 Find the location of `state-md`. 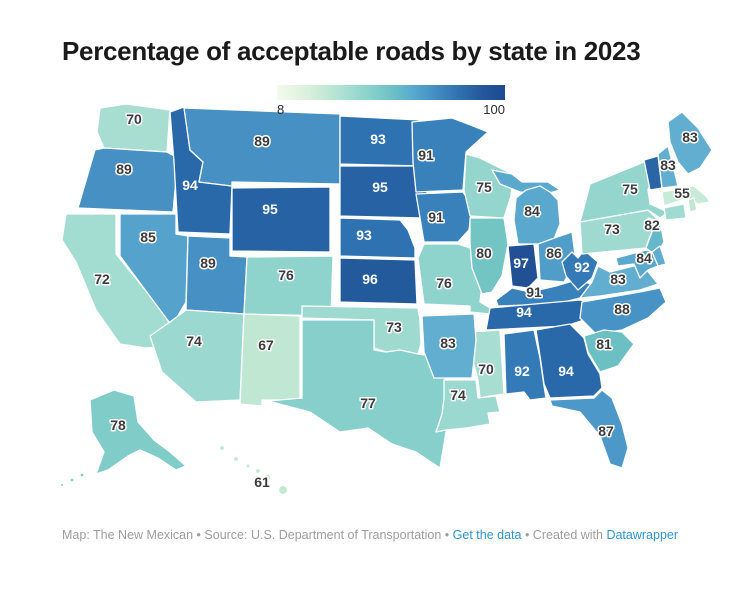

state-md is located at coordinates (637, 264).